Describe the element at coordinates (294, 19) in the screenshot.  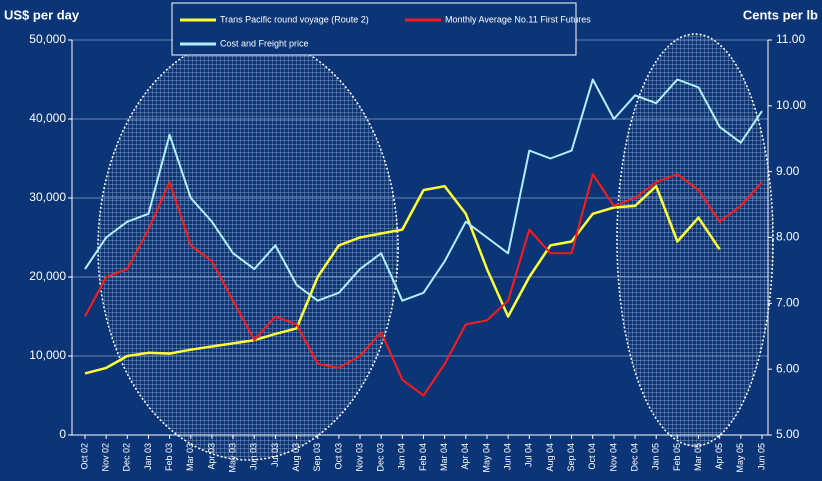
I see `legend-label: Trans Pacific round voyage (Route 2)` at that location.